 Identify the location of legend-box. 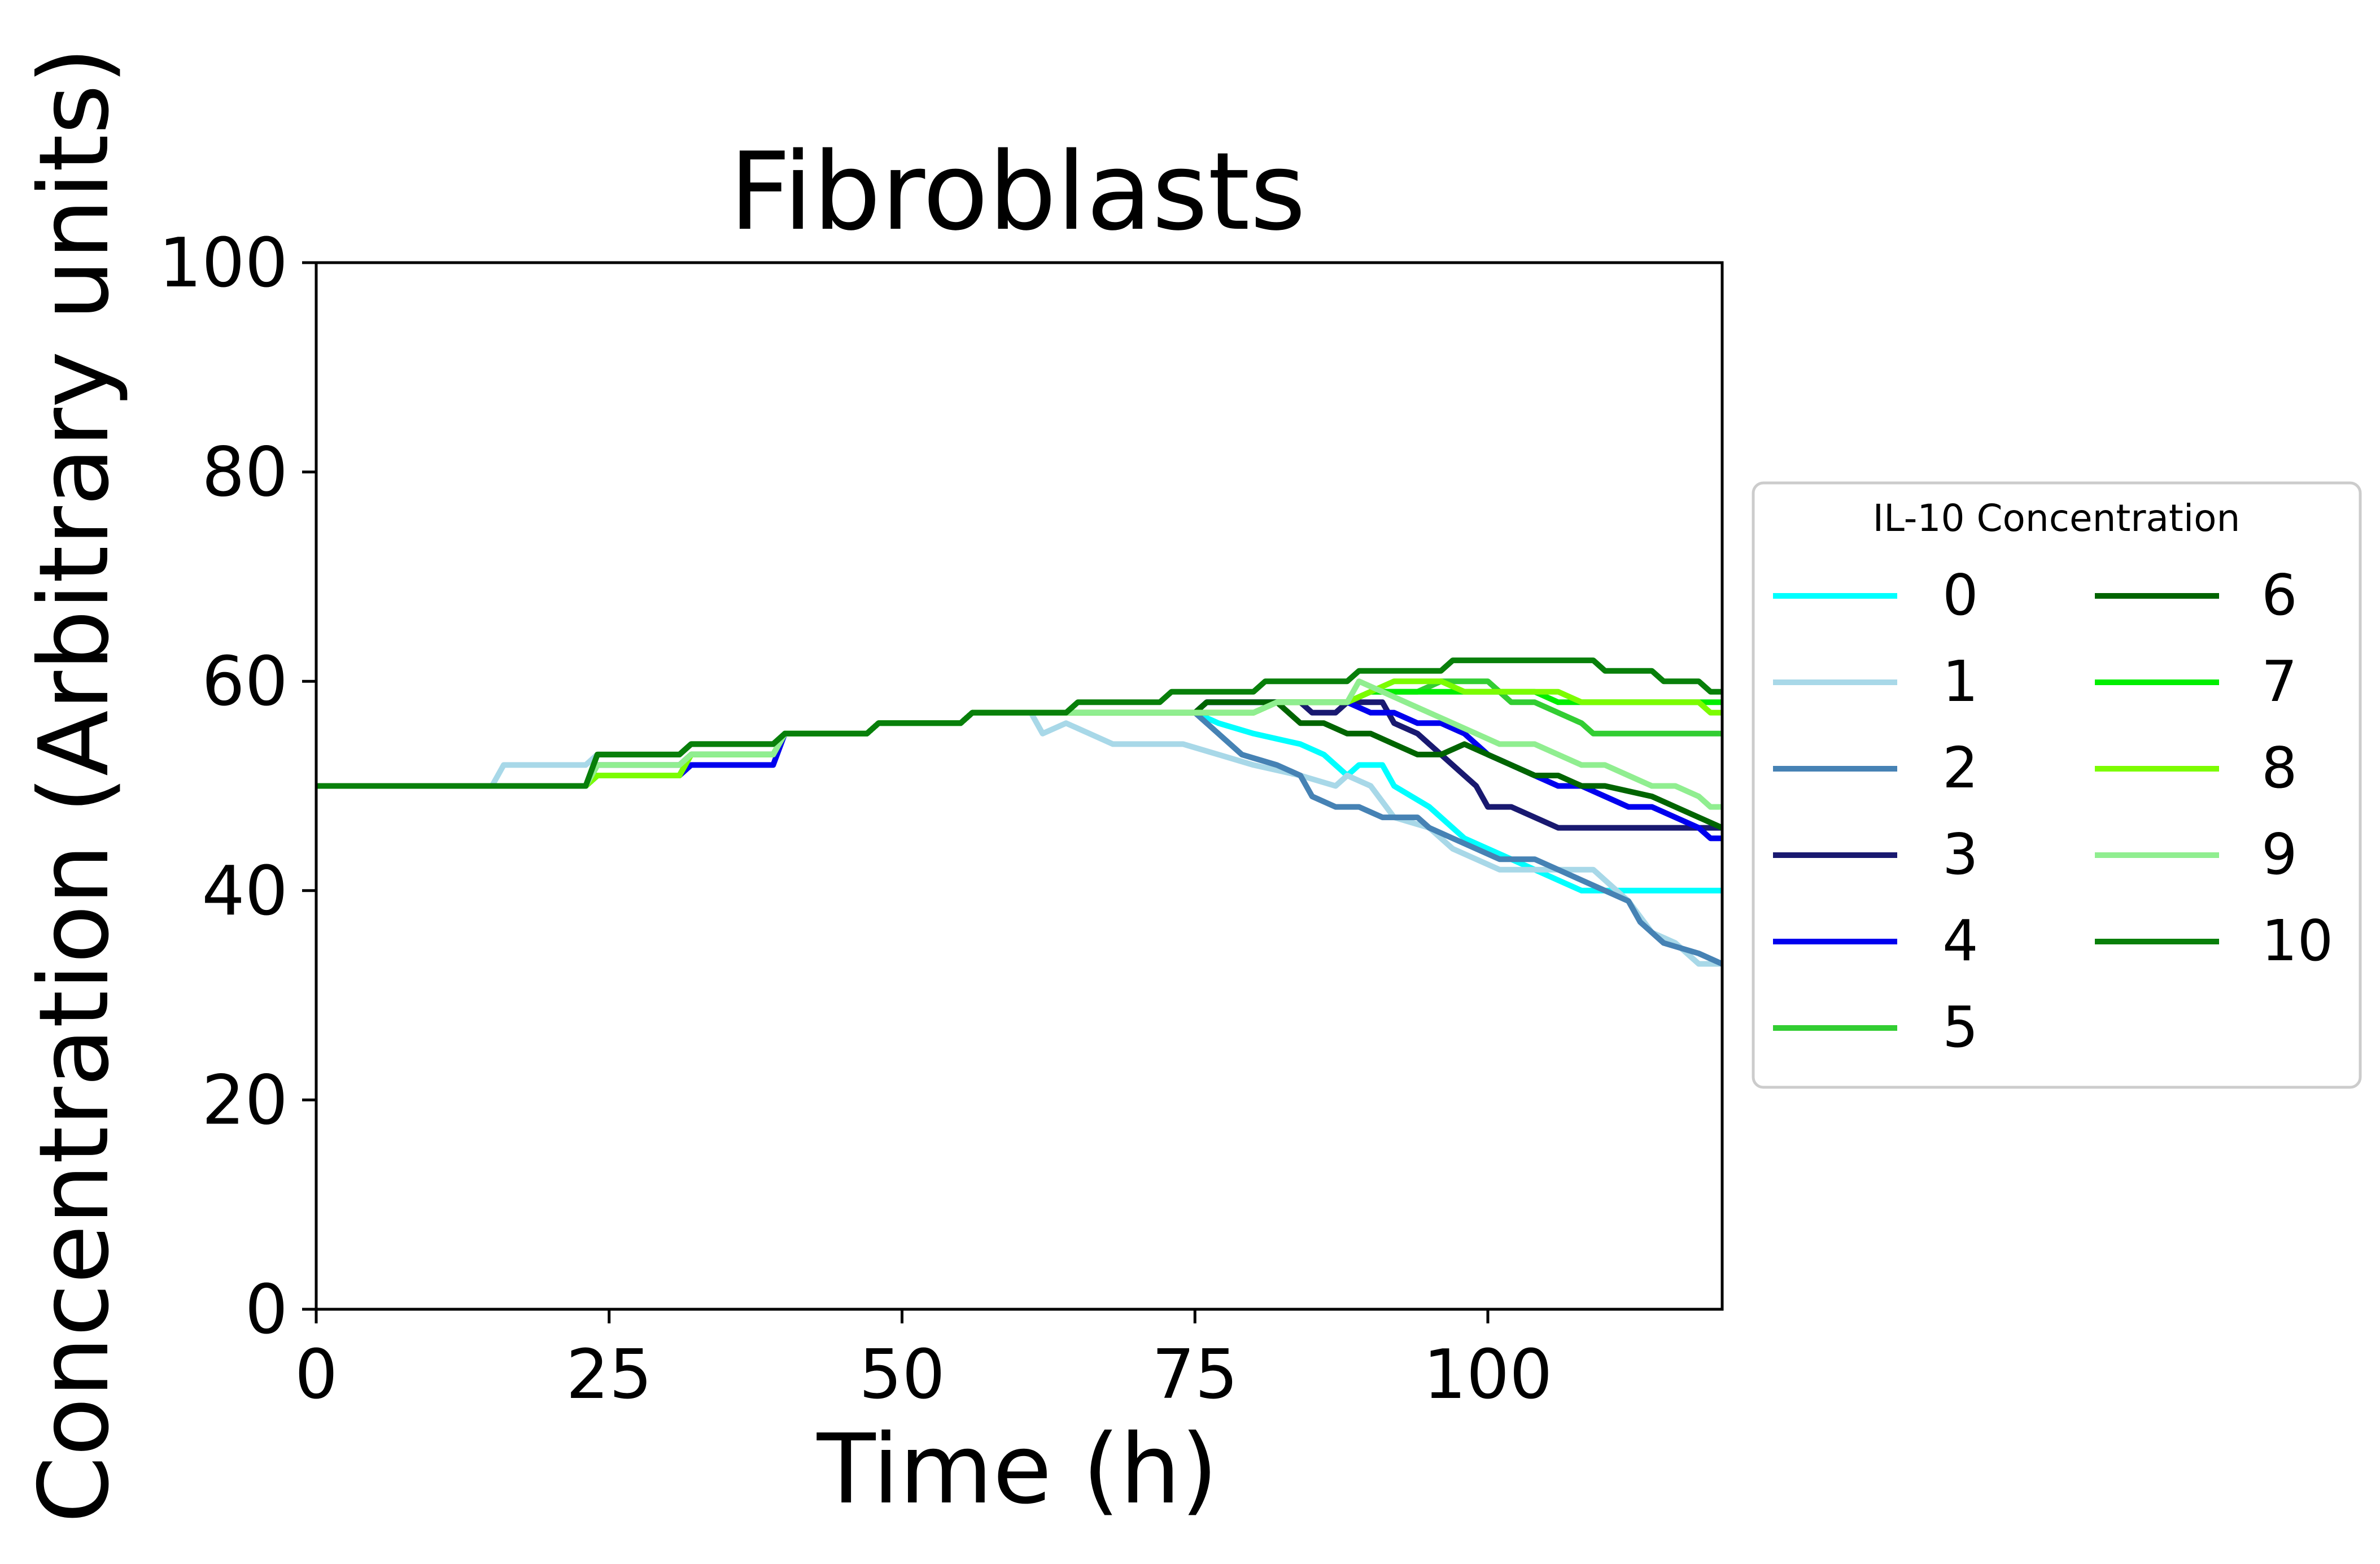
(2057, 785).